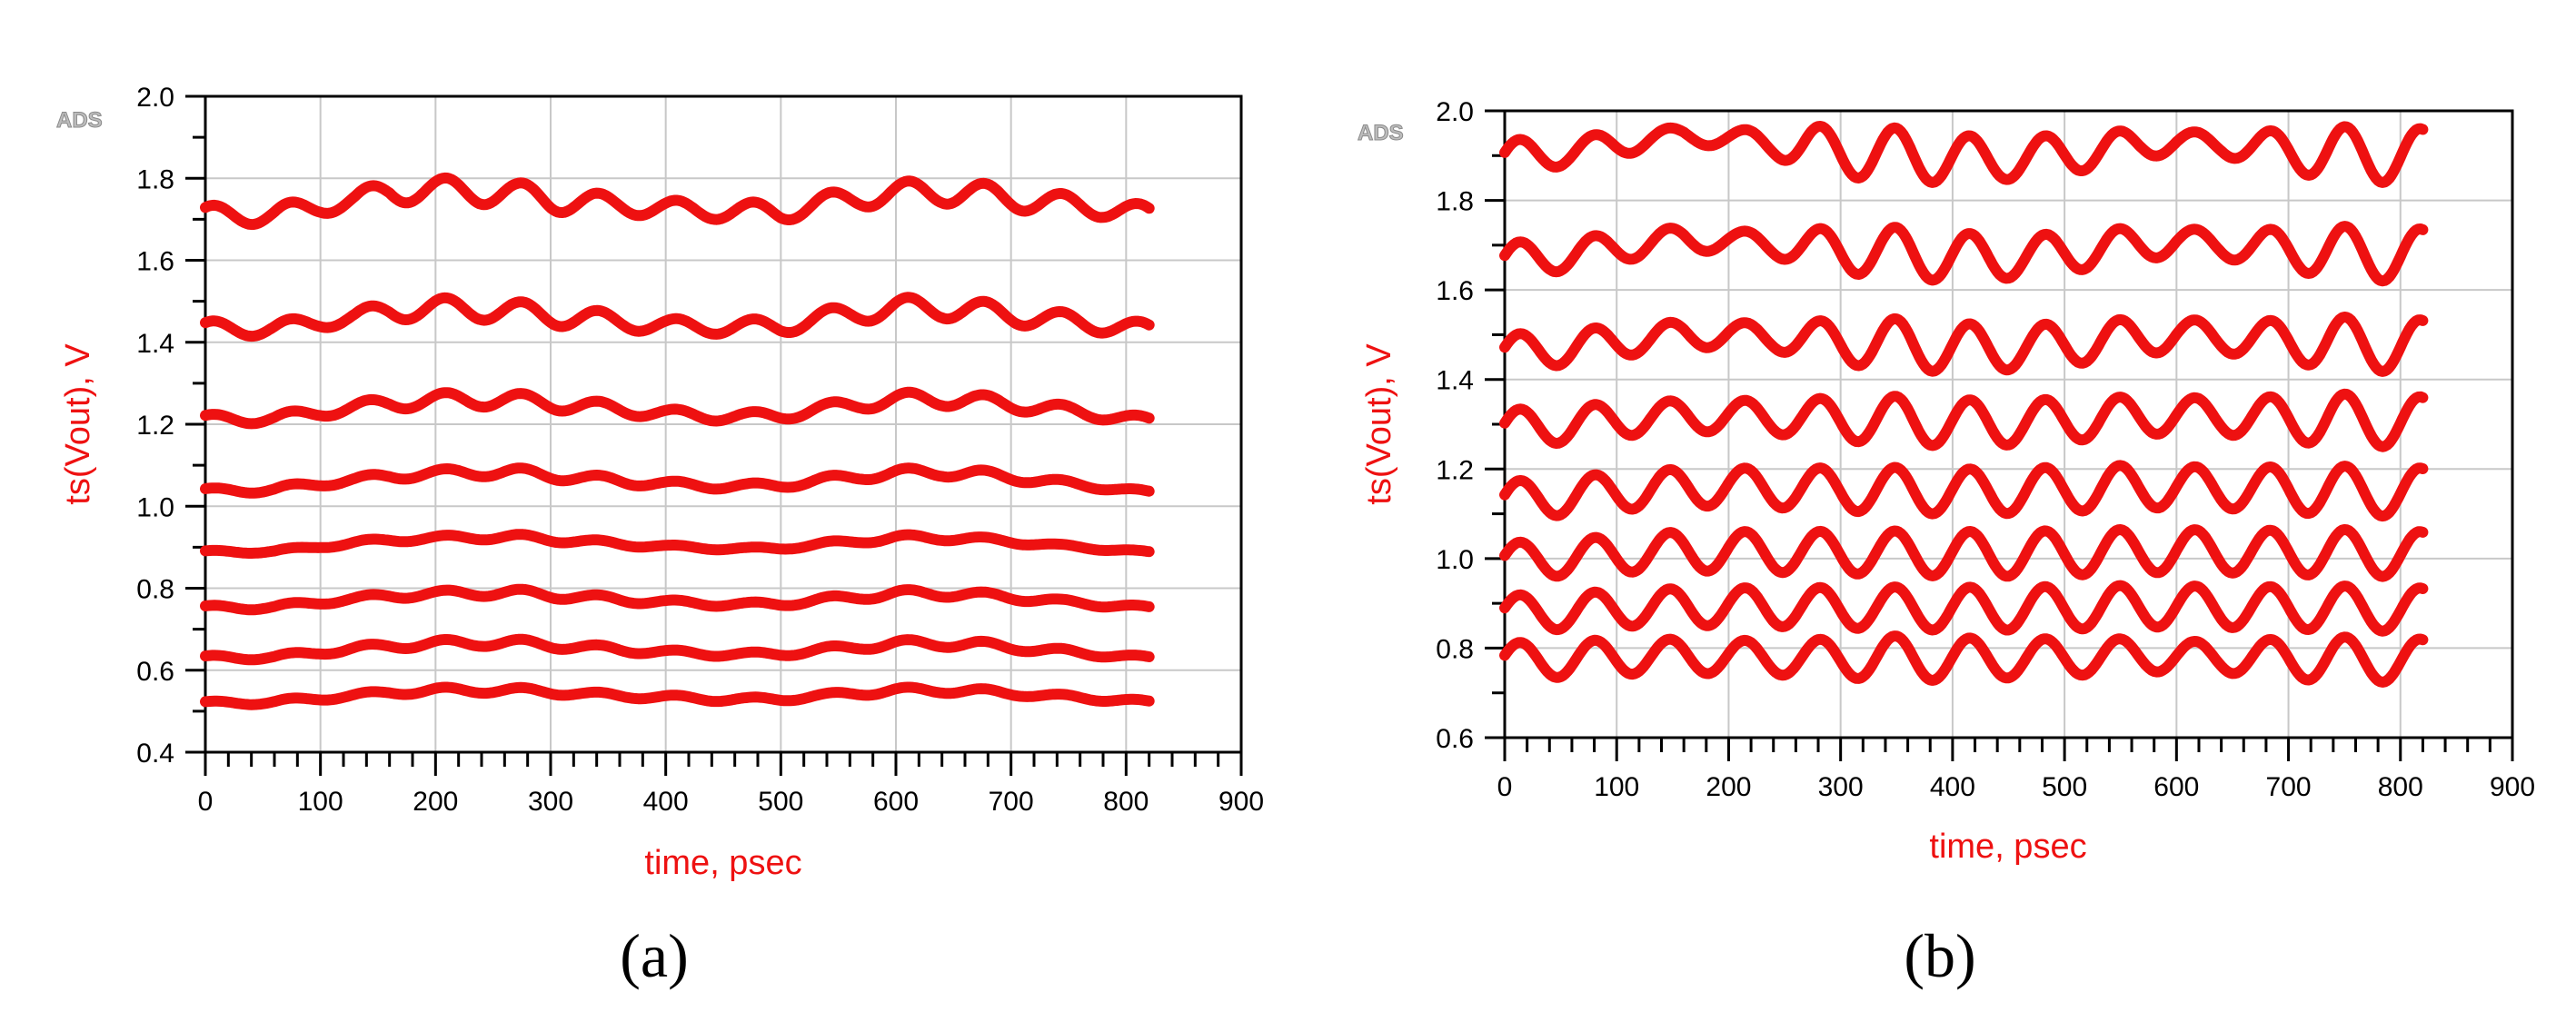 The image size is (2576, 1022). Describe the element at coordinates (320, 802) in the screenshot. I see `chart-a-x-tick-label: 100` at that location.